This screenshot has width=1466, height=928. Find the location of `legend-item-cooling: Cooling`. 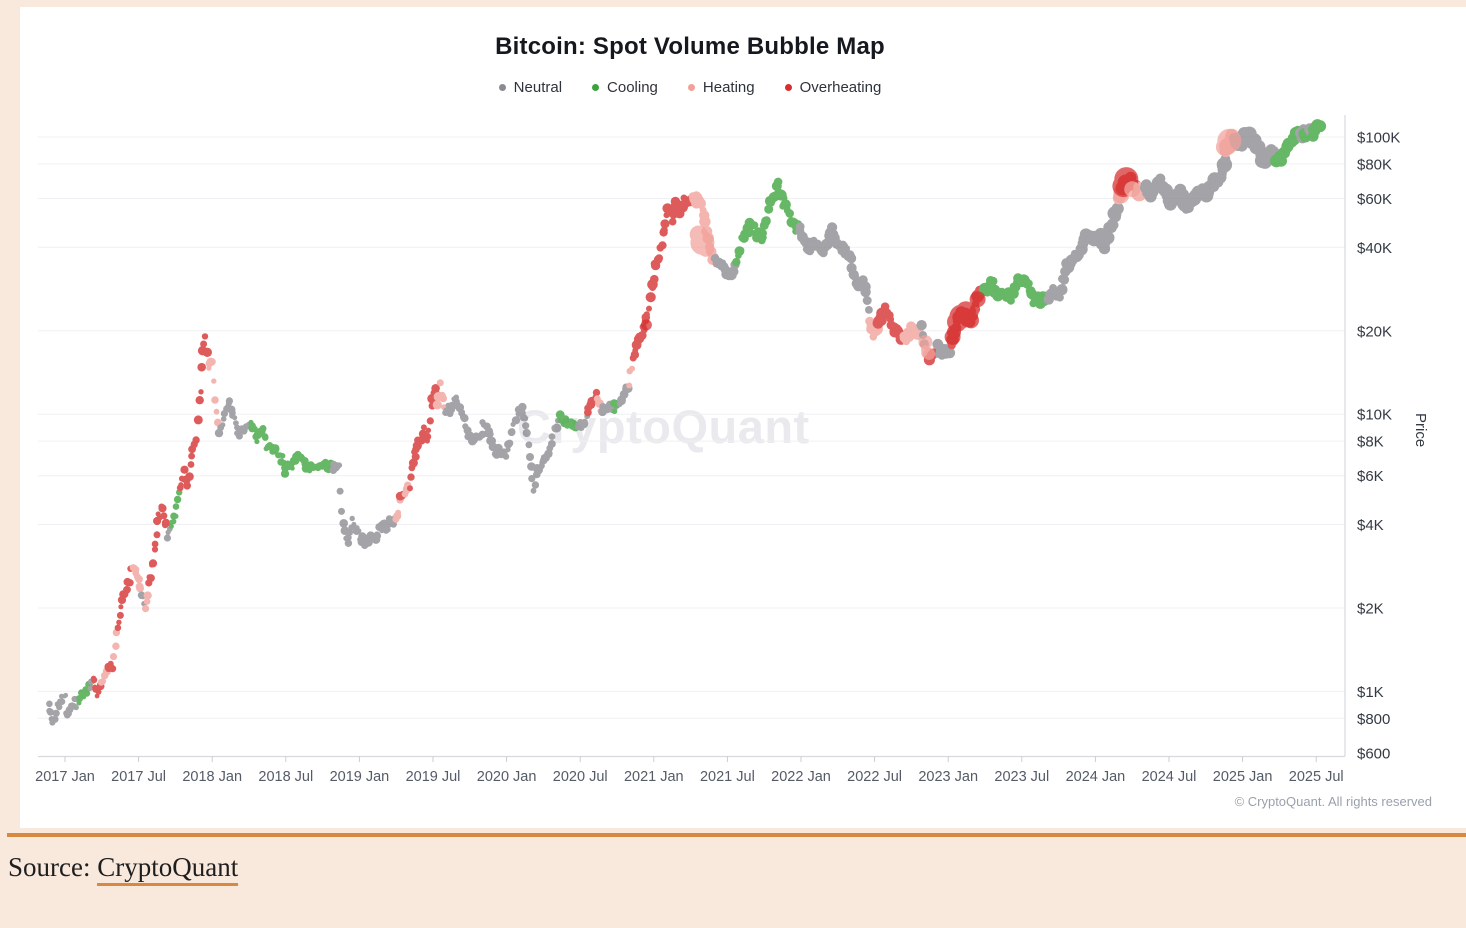

legend-item-cooling: Cooling is located at coordinates (625, 87).